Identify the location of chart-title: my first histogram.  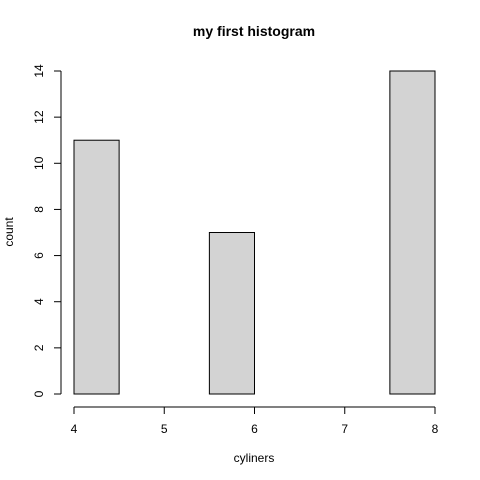
(254, 31).